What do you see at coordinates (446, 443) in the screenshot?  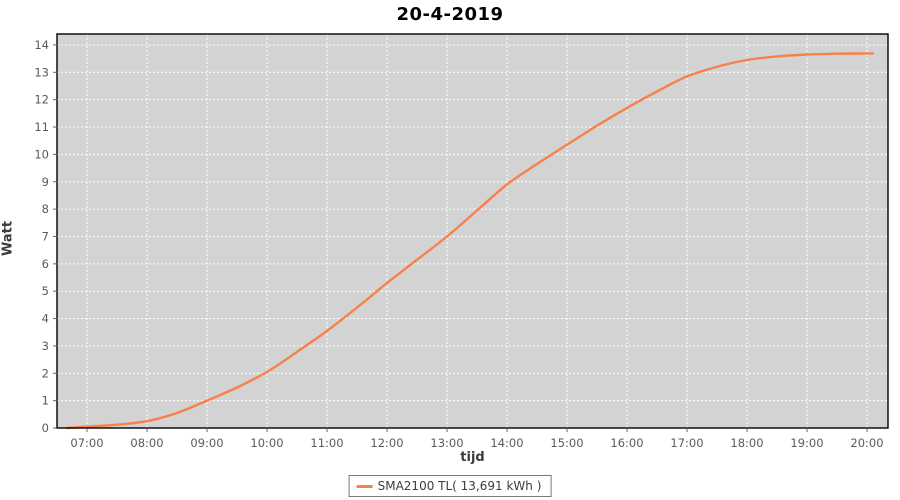 I see `x-tick-label: 13:00` at bounding box center [446, 443].